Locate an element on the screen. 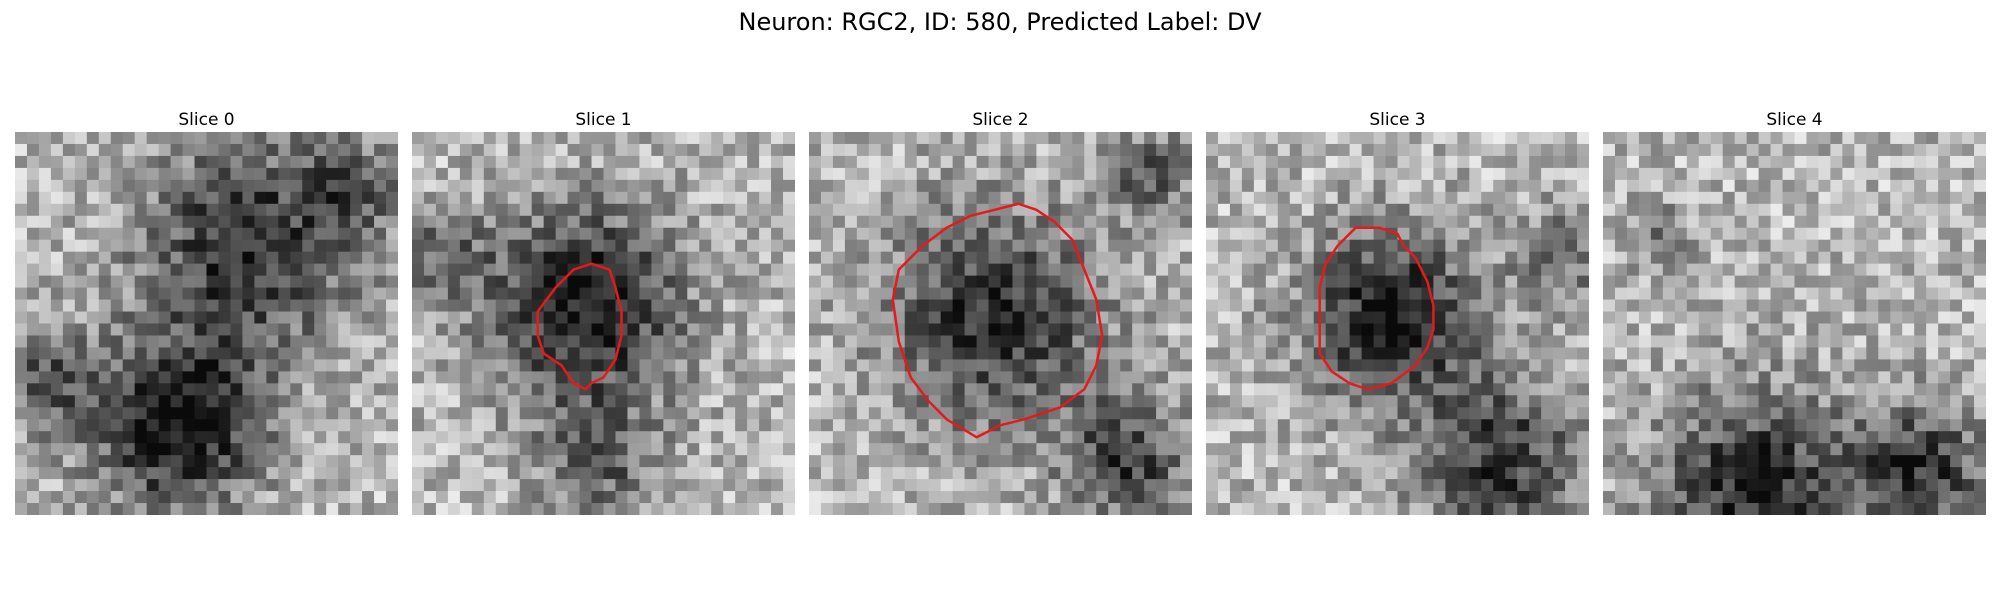 The height and width of the screenshot is (600, 2000). slice-panel-1: Slice 1 is located at coordinates (603, 311).